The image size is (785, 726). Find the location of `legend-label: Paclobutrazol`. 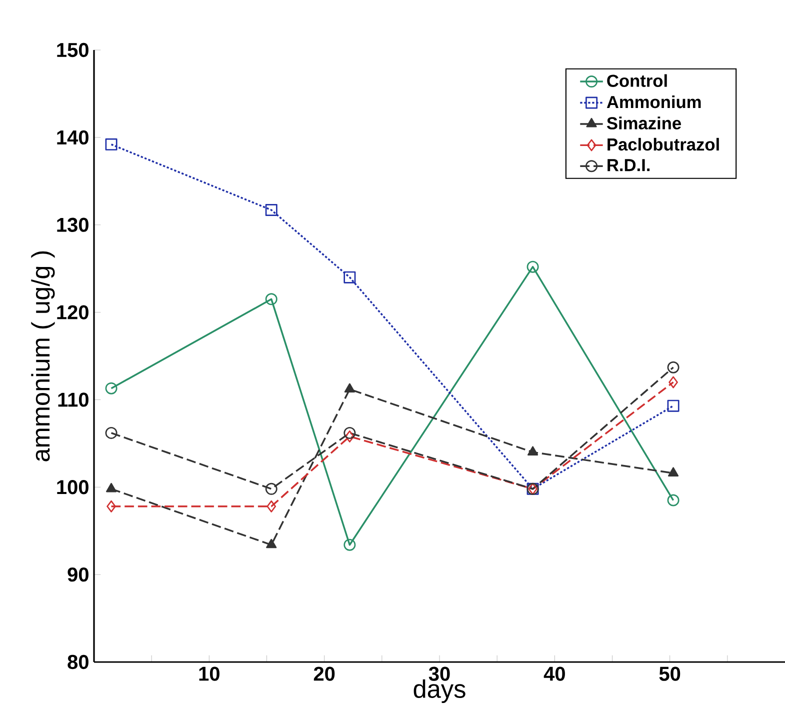

legend-label: Paclobutrazol is located at coordinates (663, 144).